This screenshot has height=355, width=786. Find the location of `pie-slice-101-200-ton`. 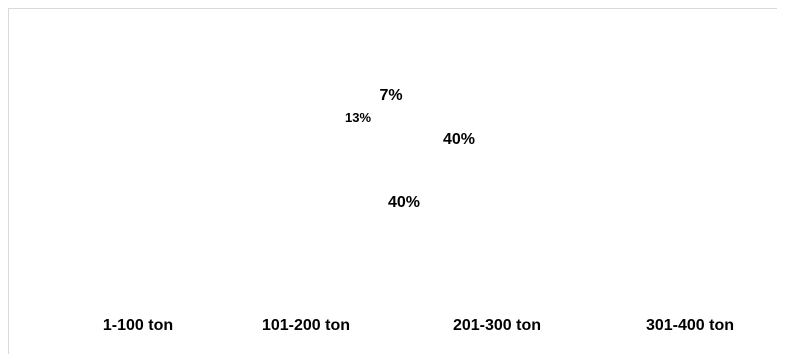

pie-slice-101-200-ton is located at coordinates (386, 189).